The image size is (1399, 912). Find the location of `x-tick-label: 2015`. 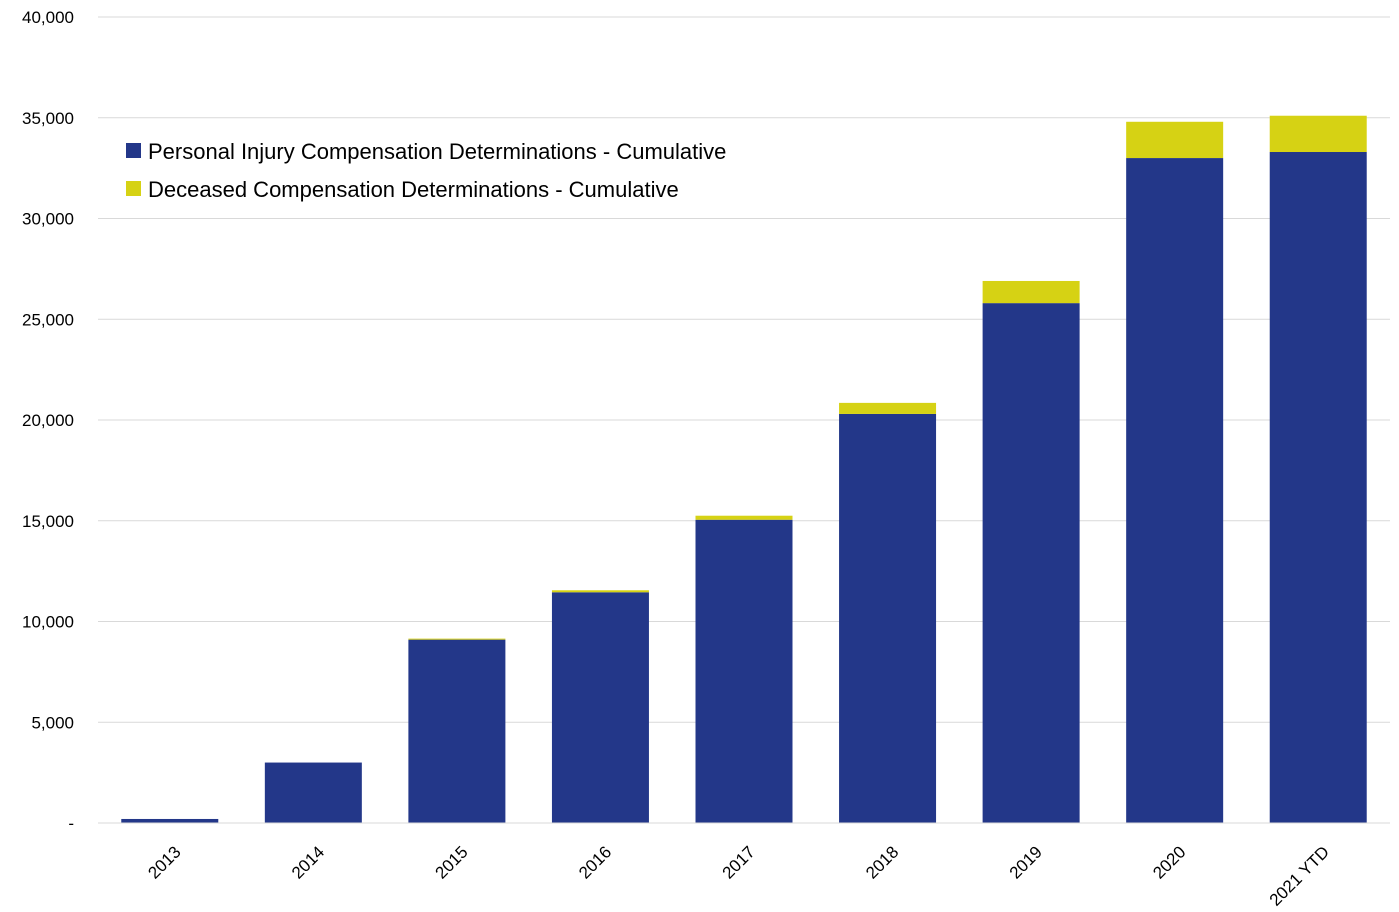

x-tick-label: 2015 is located at coordinates (452, 862).